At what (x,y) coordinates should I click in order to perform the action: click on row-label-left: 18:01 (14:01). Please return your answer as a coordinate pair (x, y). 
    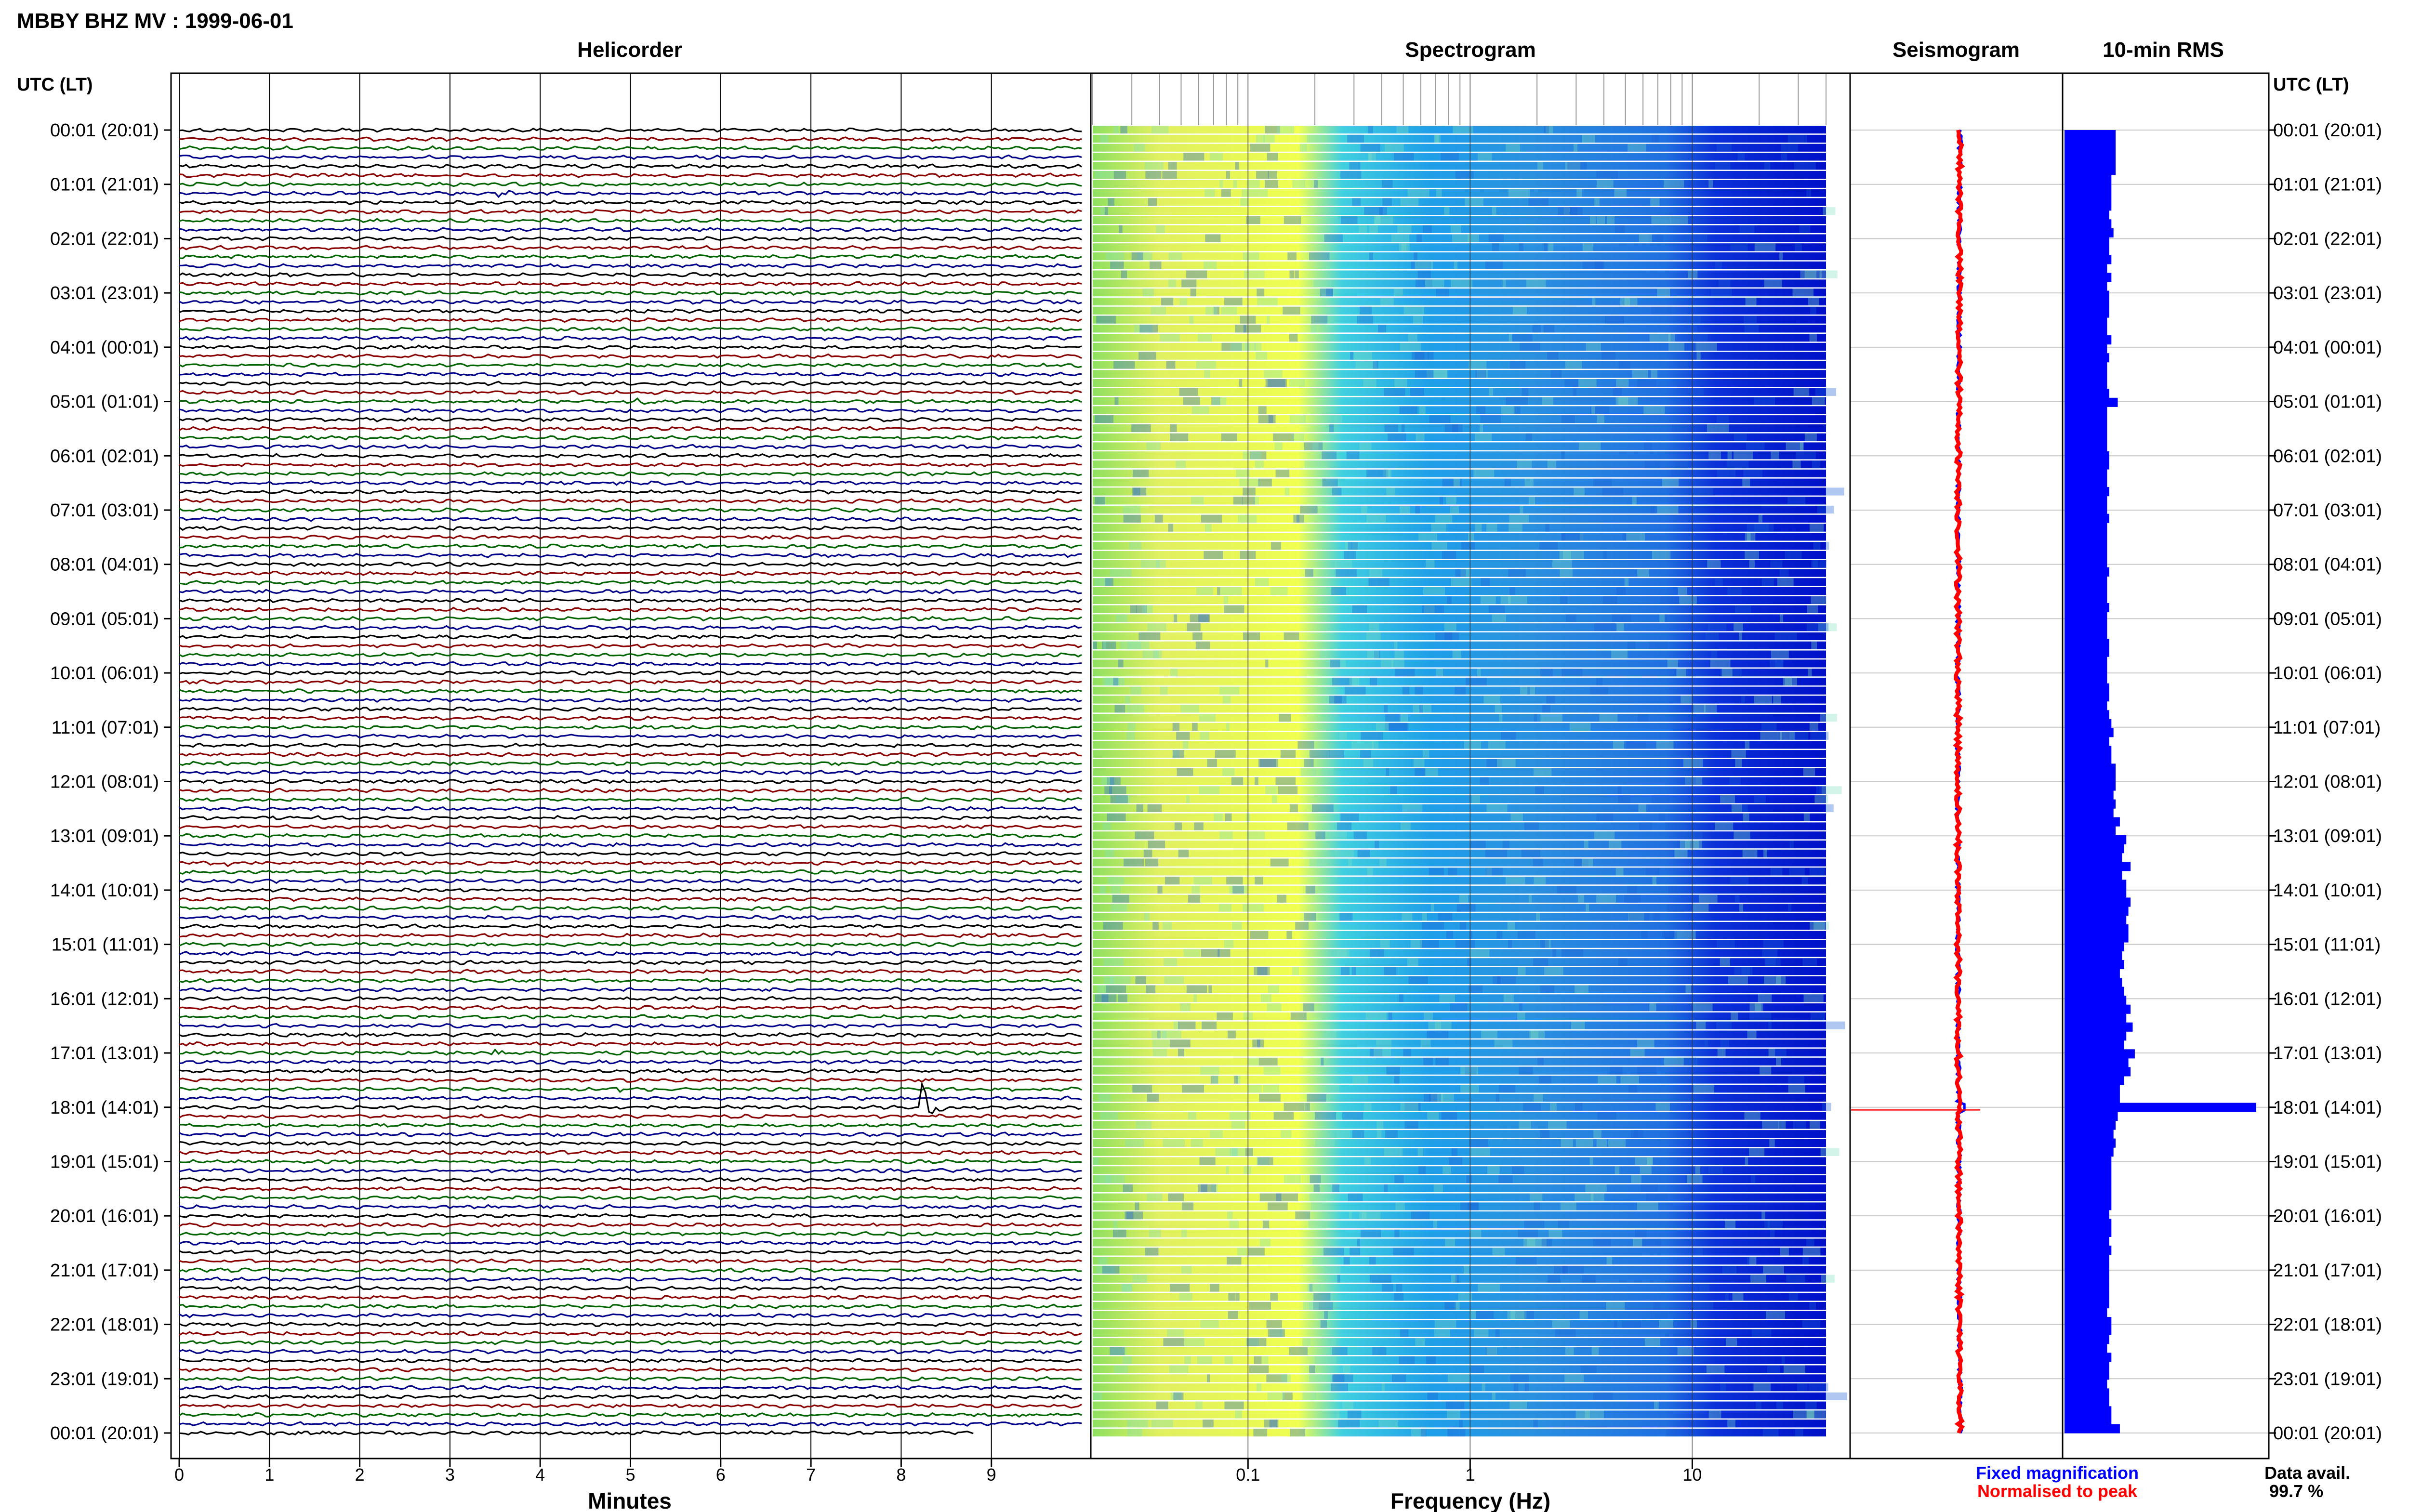
    Looking at the image, I should click on (104, 1108).